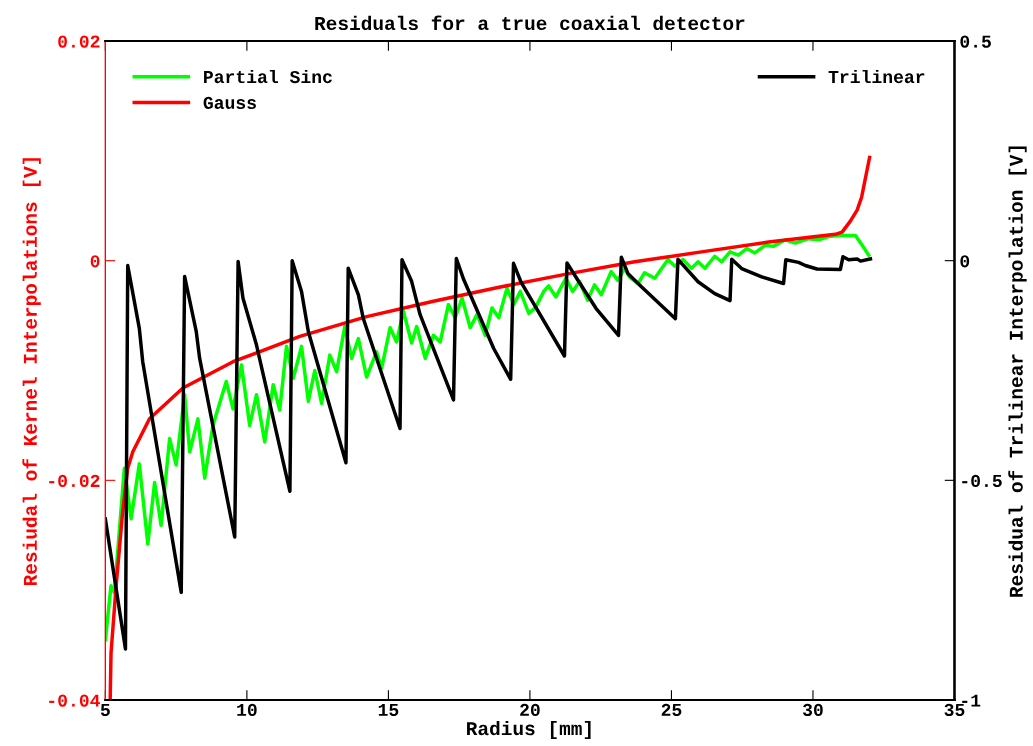 Image resolution: width=1033 pixels, height=746 pixels. Describe the element at coordinates (975, 41) in the screenshot. I see `y2-tick-label: 0.5` at that location.